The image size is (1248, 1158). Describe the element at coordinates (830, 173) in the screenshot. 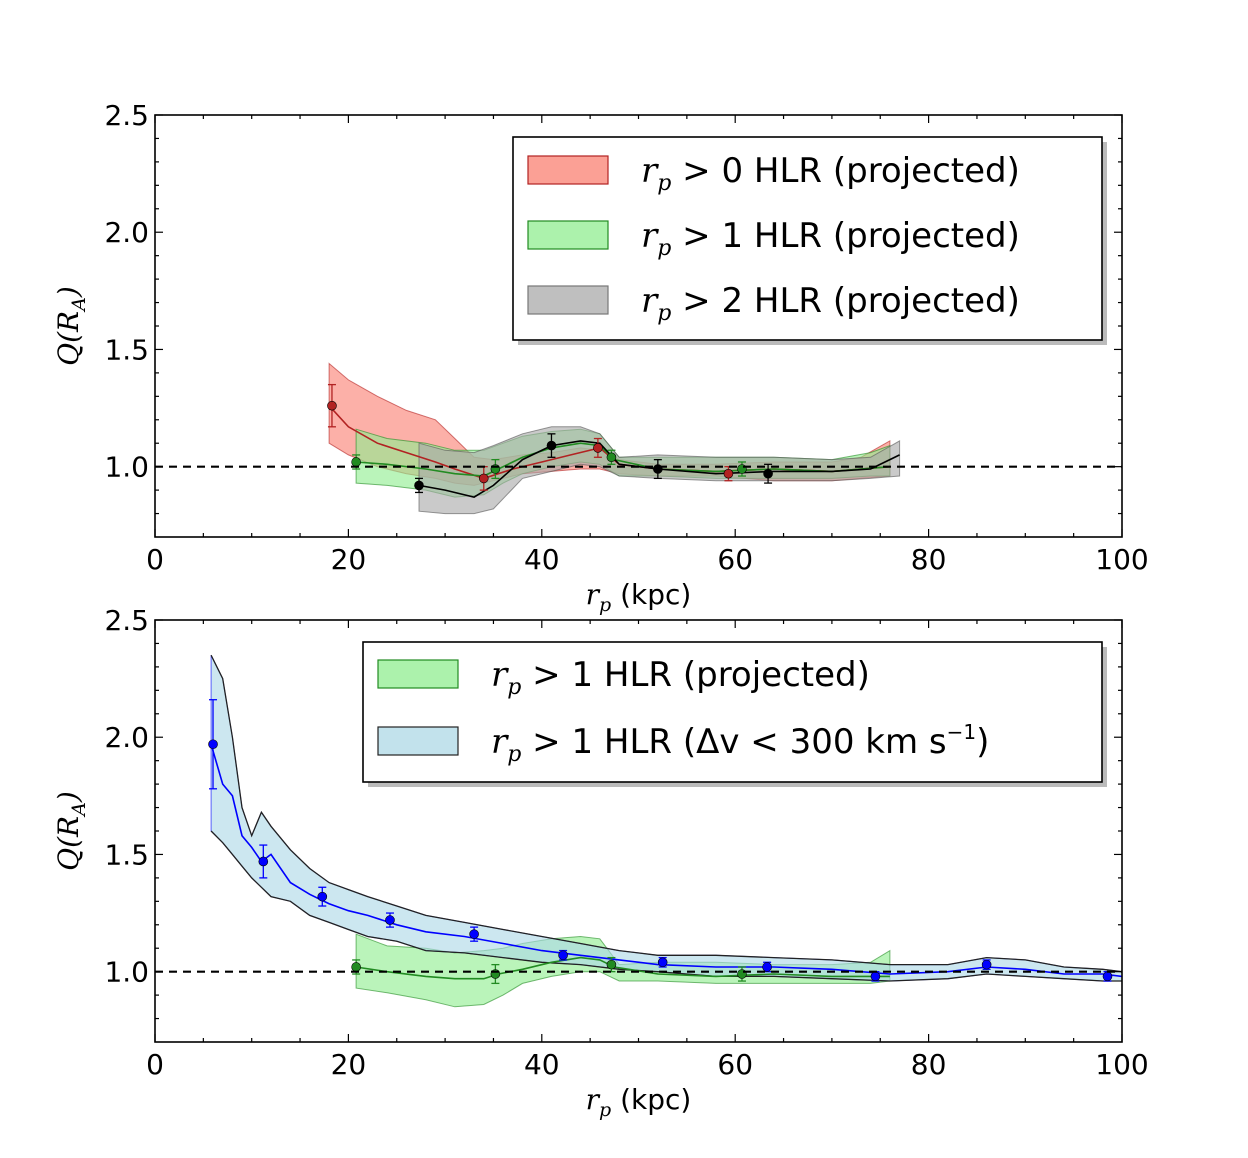

I see `legend-label-0: rp > 0 HLR (projected)` at that location.